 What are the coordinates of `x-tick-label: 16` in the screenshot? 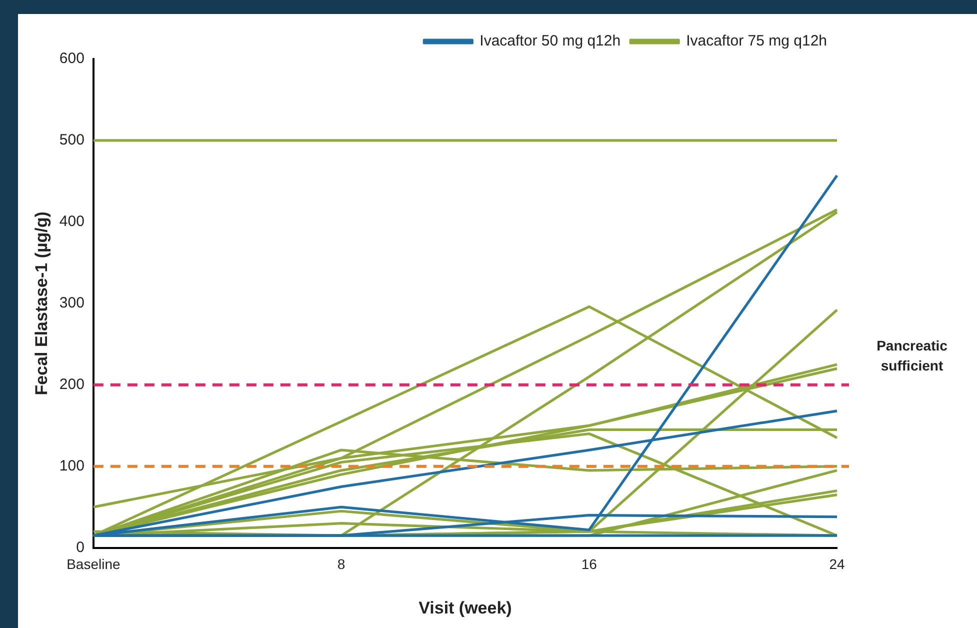 It's located at (589, 564).